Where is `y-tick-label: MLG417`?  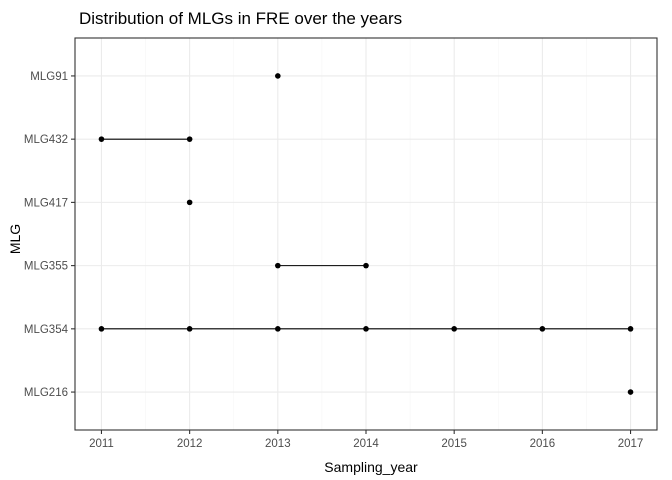 y-tick-label: MLG417 is located at coordinates (46, 203).